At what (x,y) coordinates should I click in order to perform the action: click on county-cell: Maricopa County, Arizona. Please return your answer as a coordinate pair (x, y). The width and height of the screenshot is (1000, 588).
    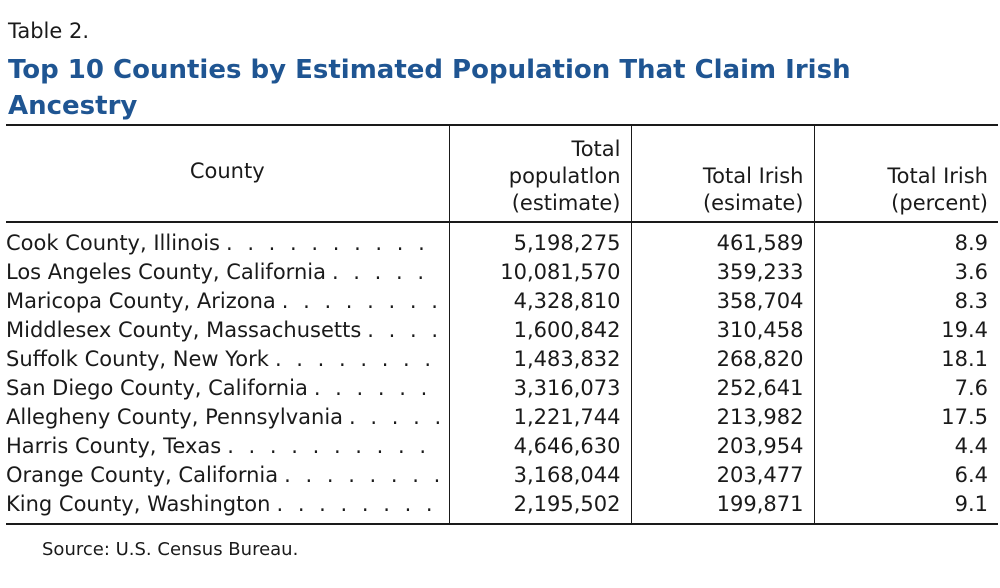
    Looking at the image, I should click on (227, 301).